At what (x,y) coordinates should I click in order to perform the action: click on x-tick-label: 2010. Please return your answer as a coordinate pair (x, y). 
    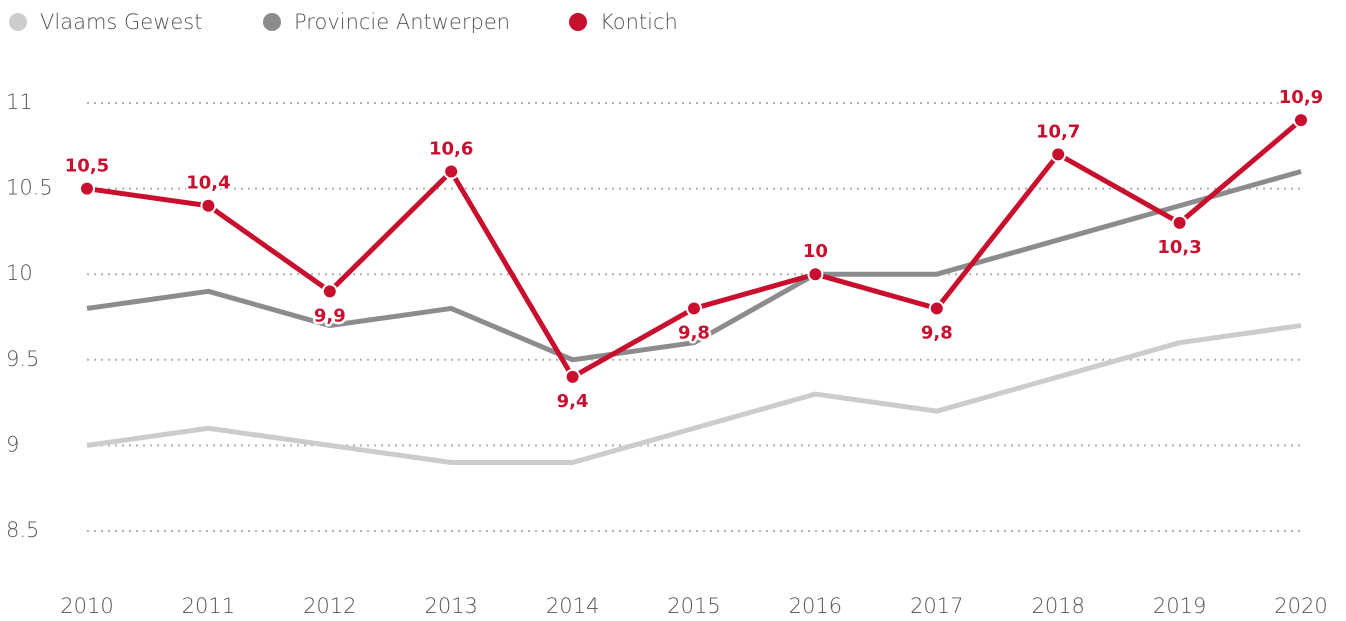
    Looking at the image, I should click on (86, 606).